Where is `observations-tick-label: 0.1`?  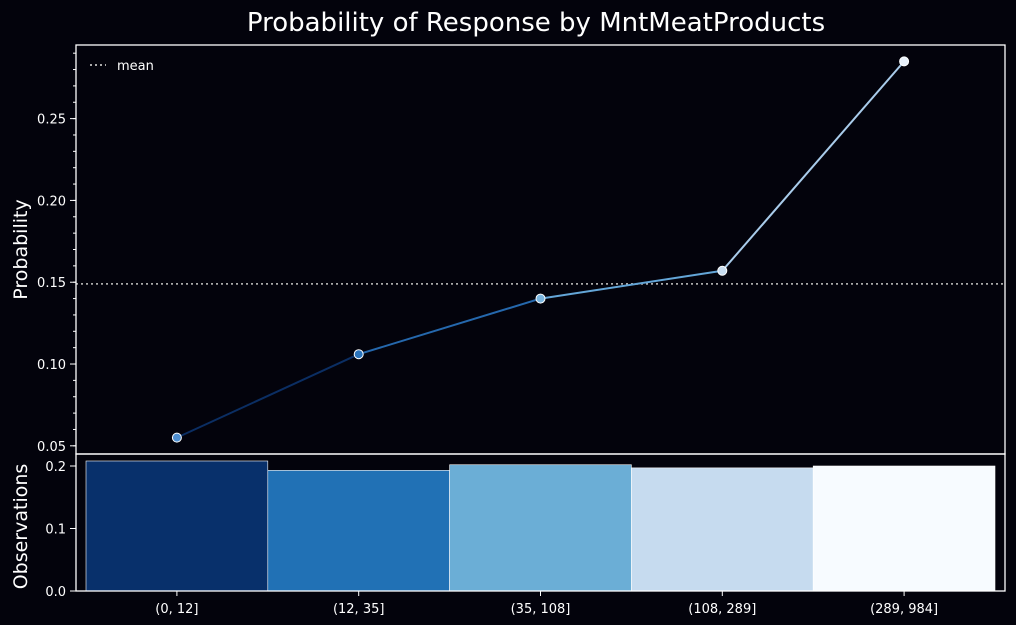
observations-tick-label: 0.1 is located at coordinates (55, 530).